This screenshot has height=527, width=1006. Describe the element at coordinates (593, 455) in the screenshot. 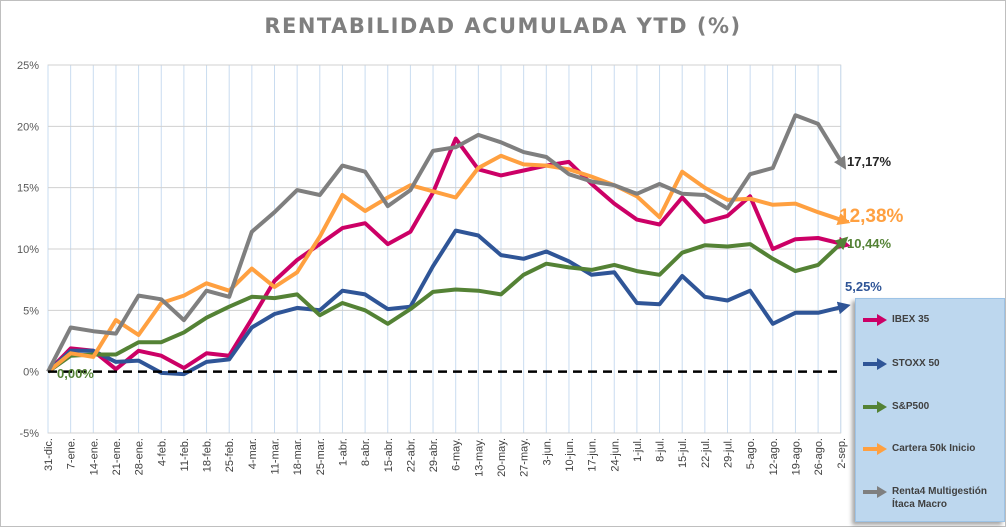

I see `x-tick-label: 17-jun.` at that location.